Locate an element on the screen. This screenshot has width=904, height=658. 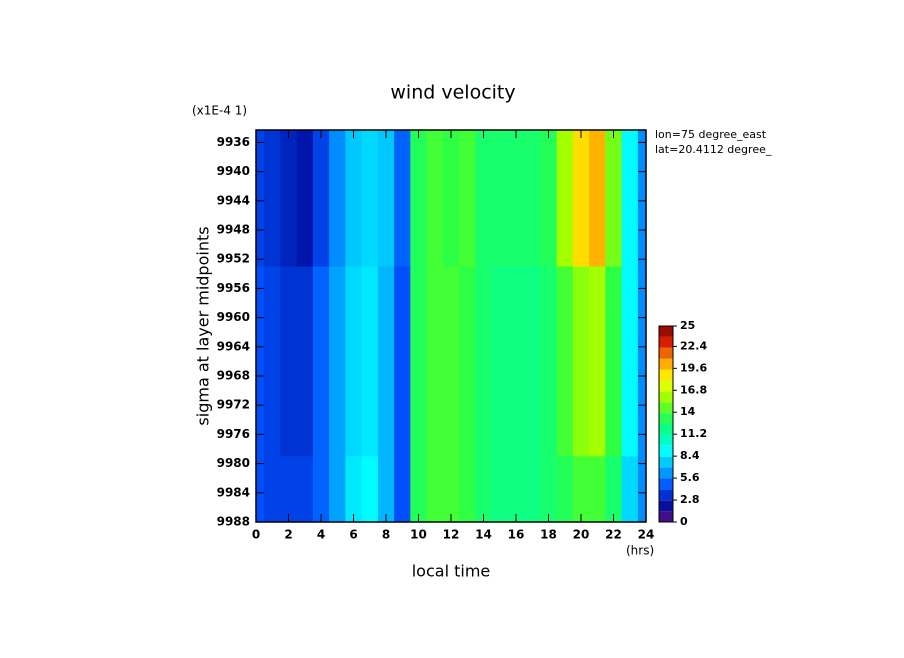
y-tick-label: 9964 is located at coordinates (233, 346).